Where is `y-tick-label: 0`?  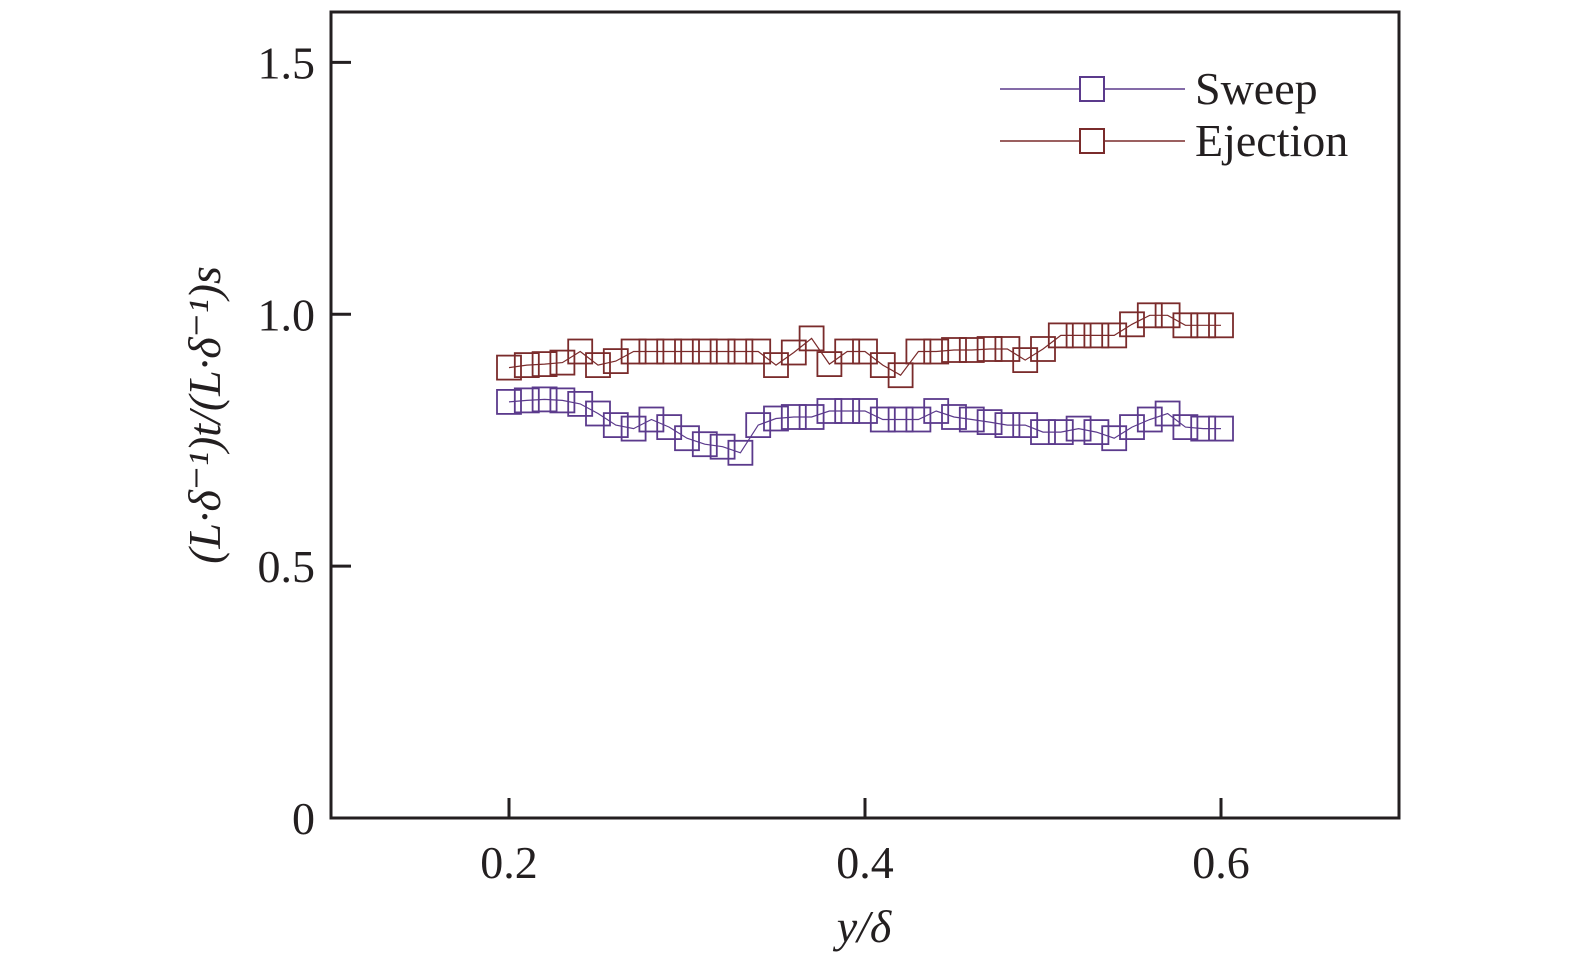 y-tick-label: 0 is located at coordinates (303, 818).